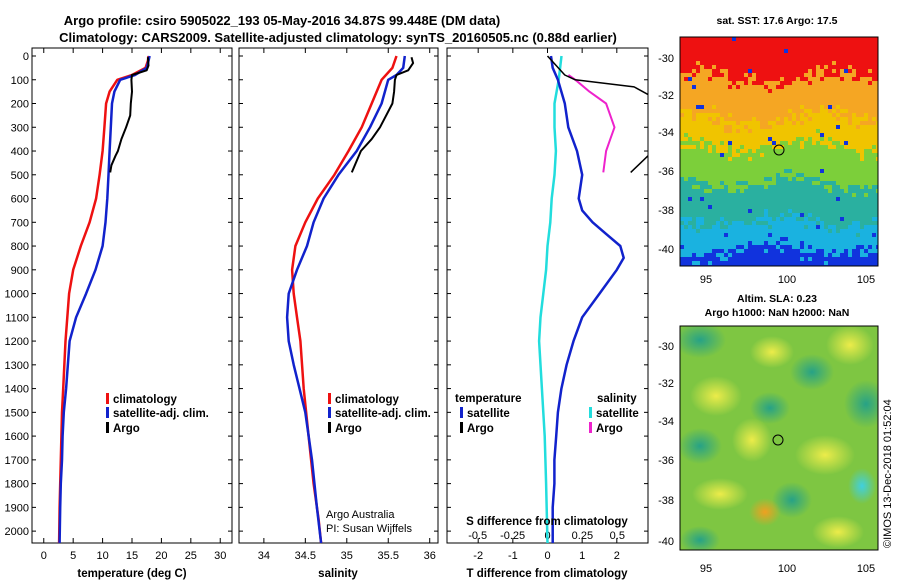 The width and height of the screenshot is (900, 580). Describe the element at coordinates (17, 295) in the screenshot. I see `depth-tick-label: 1000` at that location.